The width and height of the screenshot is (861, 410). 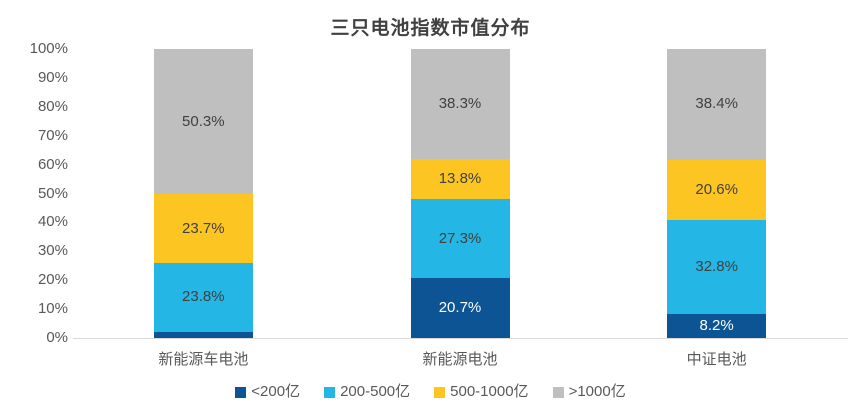 I want to click on bar-segment->1000亿-新能源电池, so click(x=460, y=104).